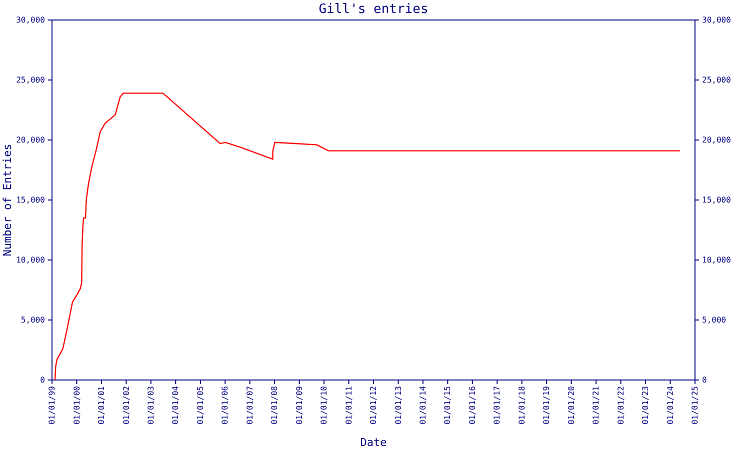 The width and height of the screenshot is (750, 450). I want to click on x-tick-label: 01/01/21, so click(596, 405).